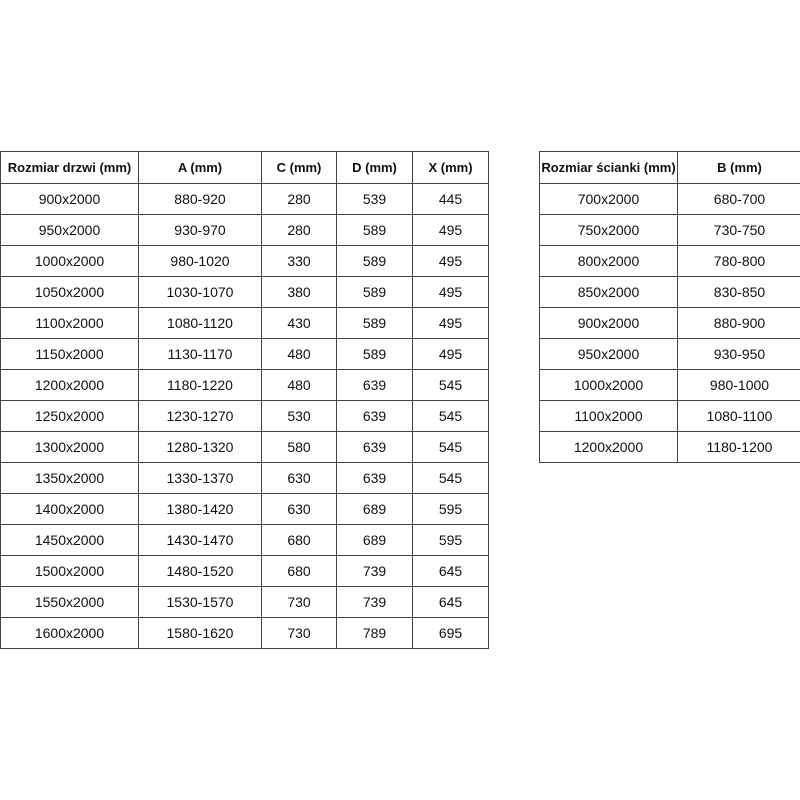 This screenshot has width=800, height=800. I want to click on table-cell: 780-800, so click(738, 261).